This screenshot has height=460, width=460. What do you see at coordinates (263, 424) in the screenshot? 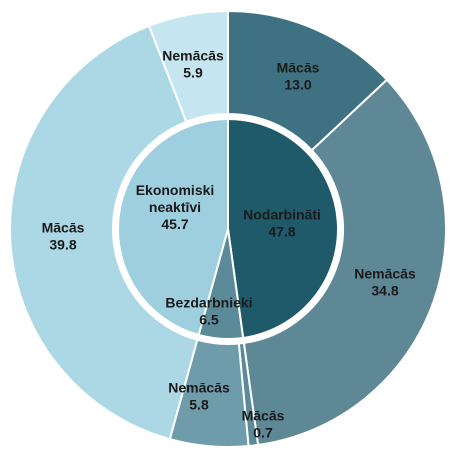
I see `outer-label-macas-2: Mācās 0.7` at bounding box center [263, 424].